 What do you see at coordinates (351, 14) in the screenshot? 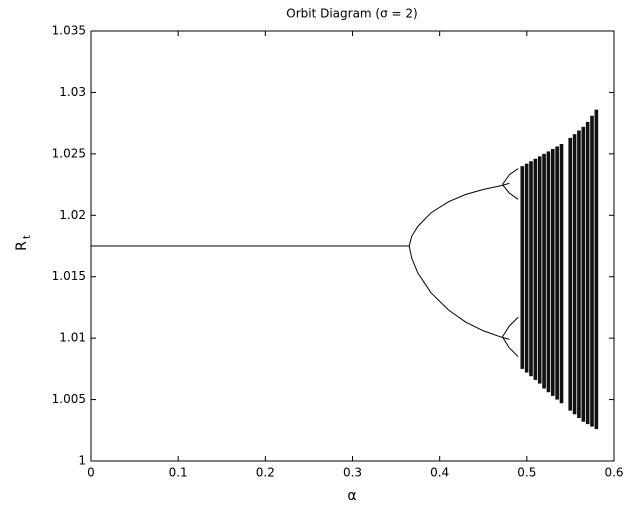
I see `chart-title: Orbit Diagram (σ = 2)` at bounding box center [351, 14].